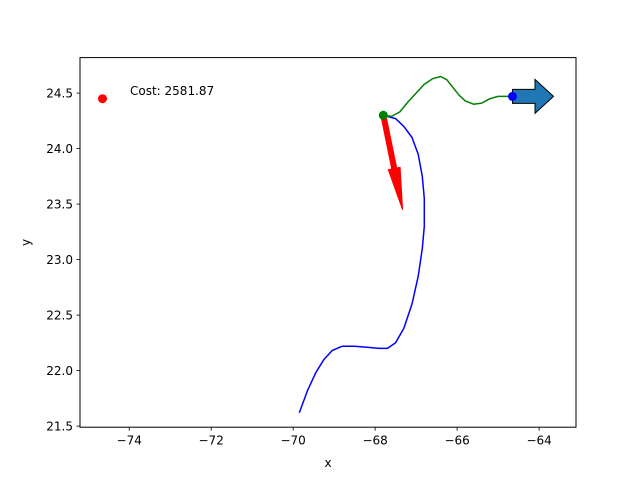 The width and height of the screenshot is (640, 480). Describe the element at coordinates (374, 441) in the screenshot. I see `x-tick-label: −68` at that location.